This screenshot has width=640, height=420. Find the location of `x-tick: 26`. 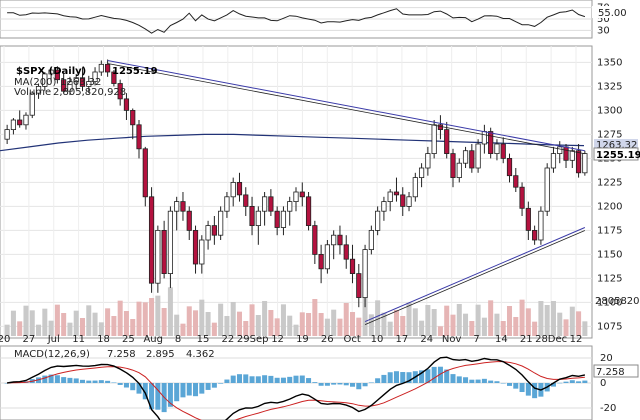

x-tick: 26 is located at coordinates (327, 339).